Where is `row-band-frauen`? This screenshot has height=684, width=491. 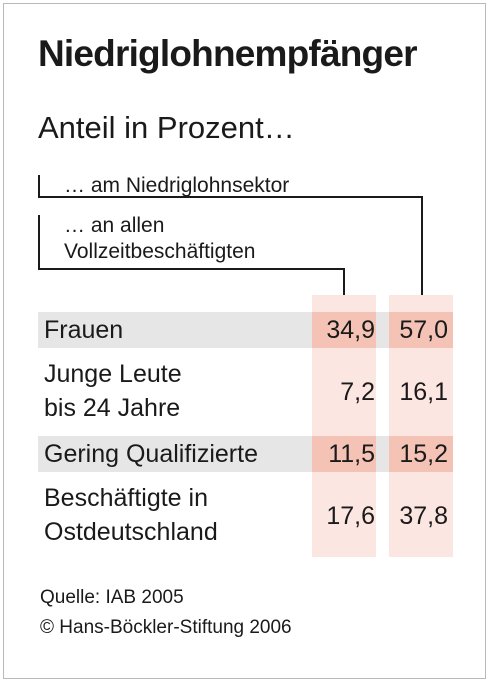
row-band-frauen is located at coordinates (244, 330).